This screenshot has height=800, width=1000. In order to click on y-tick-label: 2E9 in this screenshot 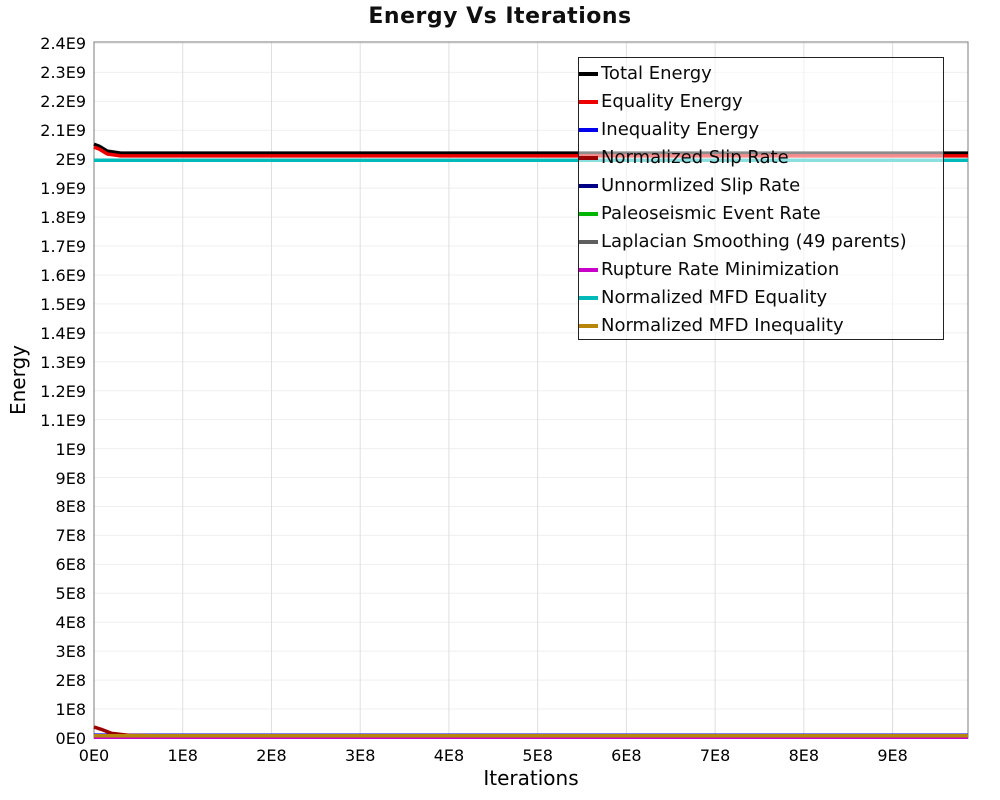, I will do `click(70, 160)`.